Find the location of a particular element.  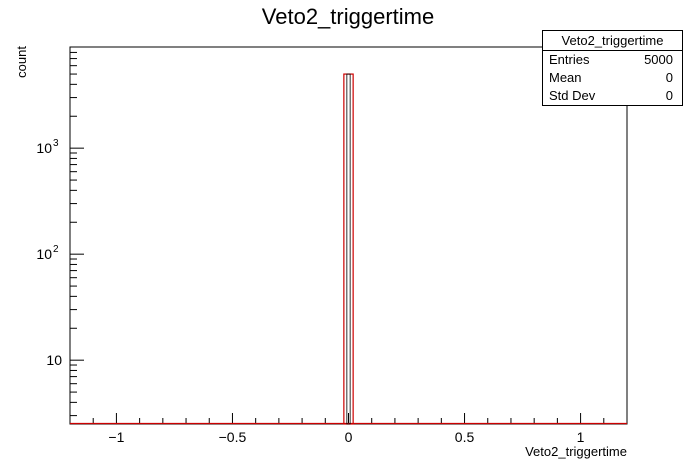

stats-label-entries: Entries is located at coordinates (569, 59).